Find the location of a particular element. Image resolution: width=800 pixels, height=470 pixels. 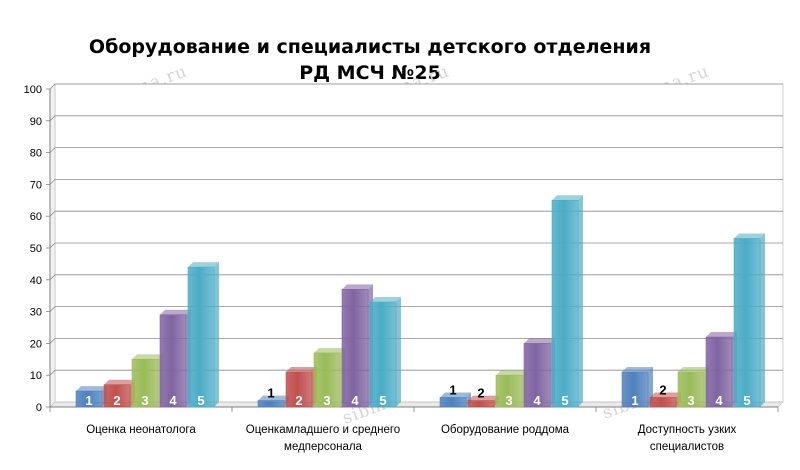

y-tick-label: 40 is located at coordinates (36, 281).